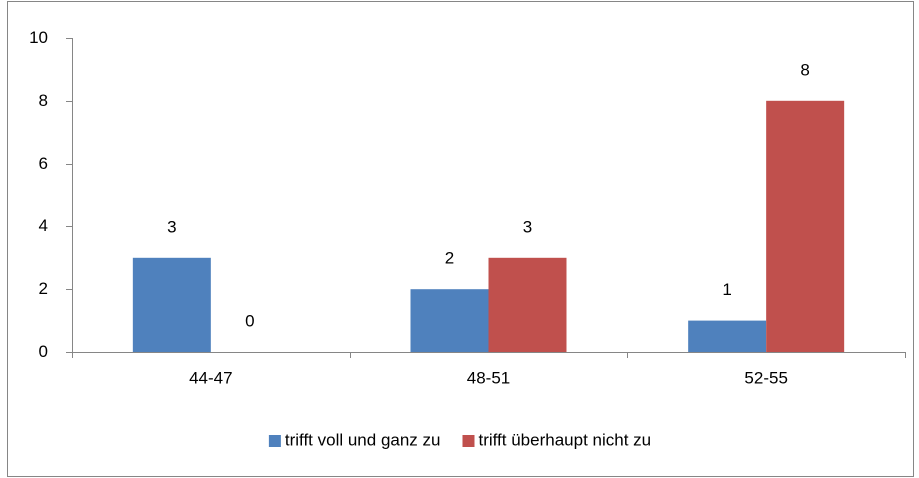  I want to click on y-tick-label: 4, so click(43, 225).